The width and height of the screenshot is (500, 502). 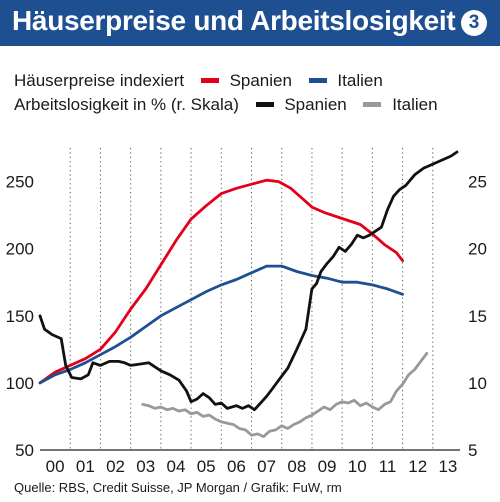 I want to click on left-axis-tick-label: 100, so click(x=20, y=383).